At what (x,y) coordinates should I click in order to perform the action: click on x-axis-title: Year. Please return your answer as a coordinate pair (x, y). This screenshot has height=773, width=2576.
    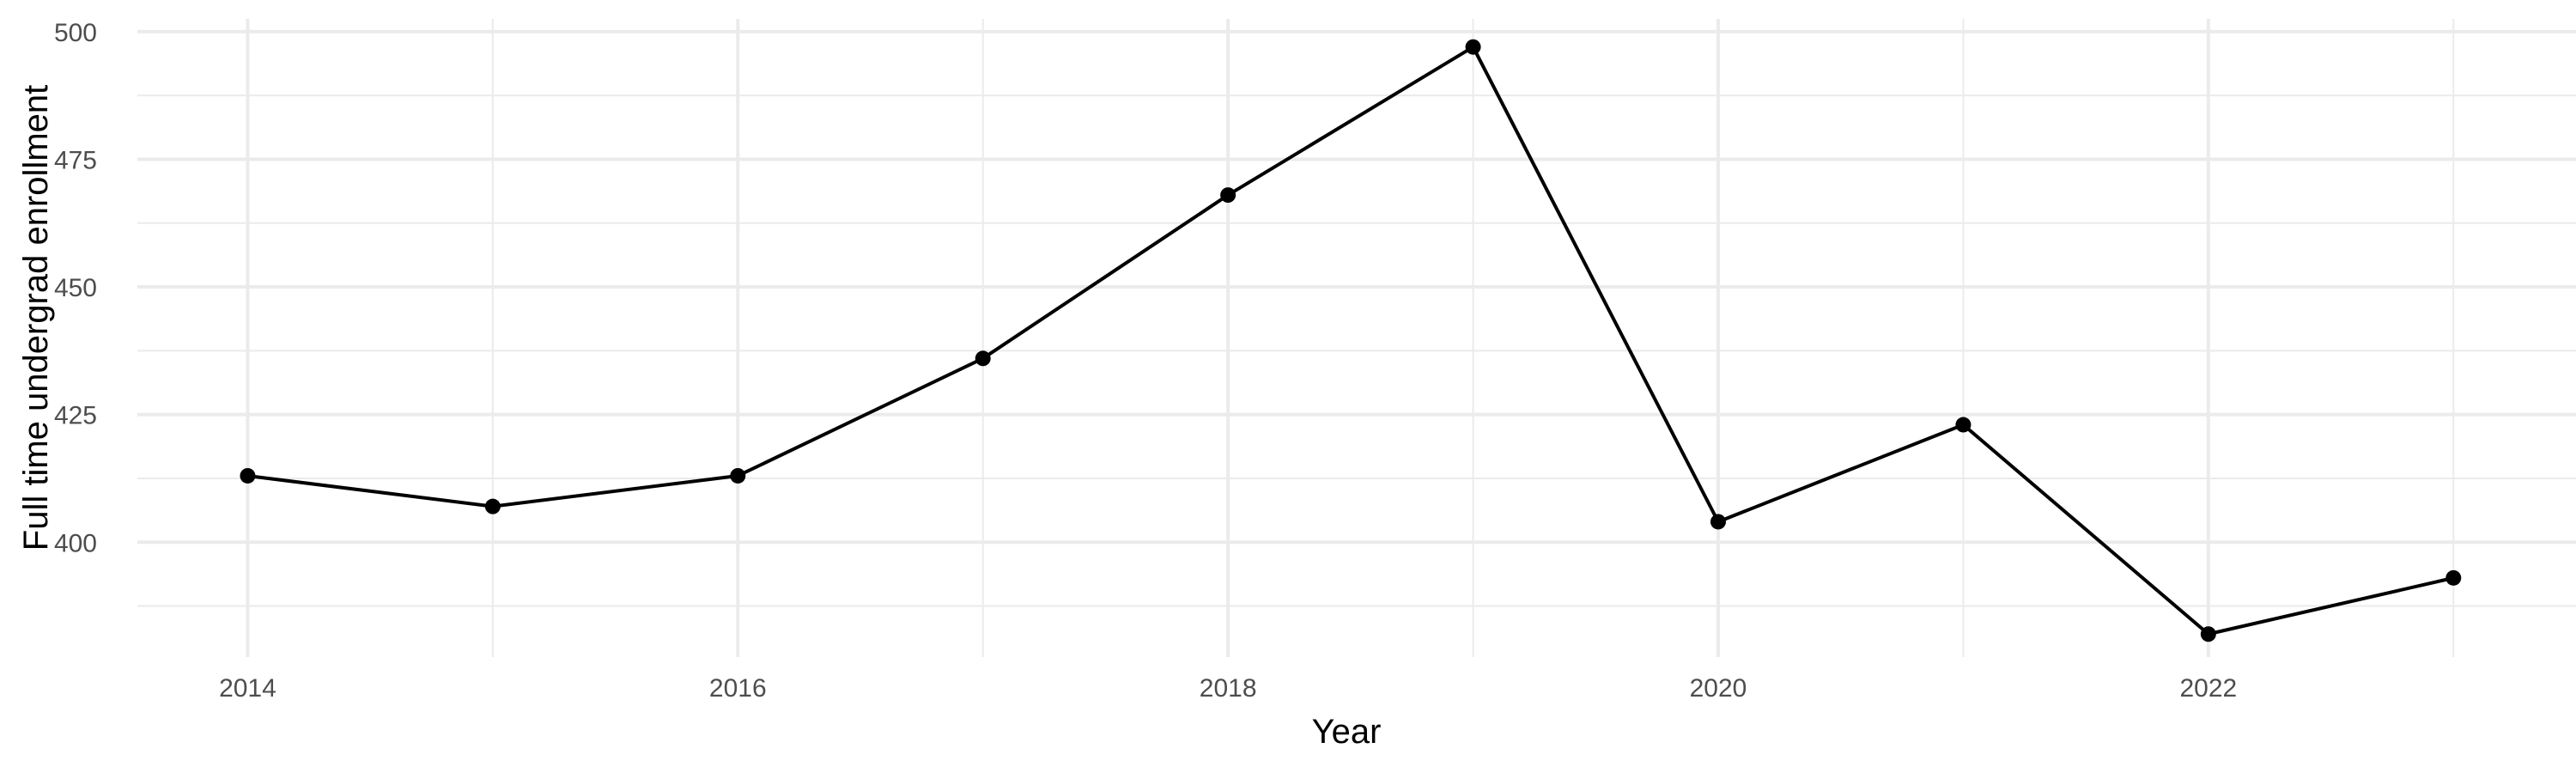
    Looking at the image, I should click on (1347, 732).